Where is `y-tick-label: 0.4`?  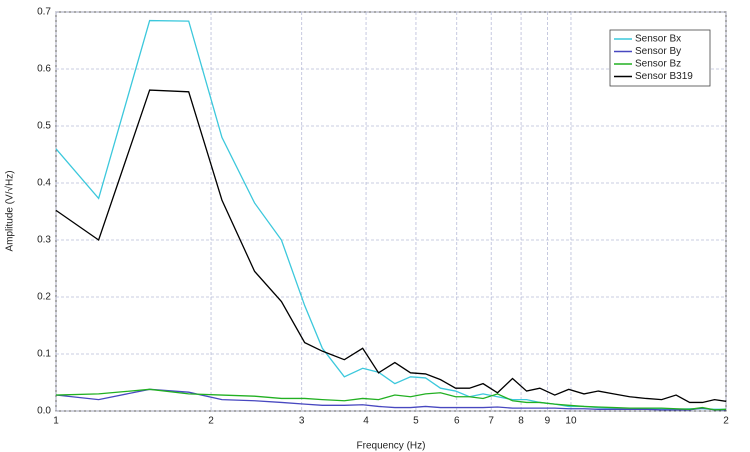 y-tick-label: 0.4 is located at coordinates (44, 183).